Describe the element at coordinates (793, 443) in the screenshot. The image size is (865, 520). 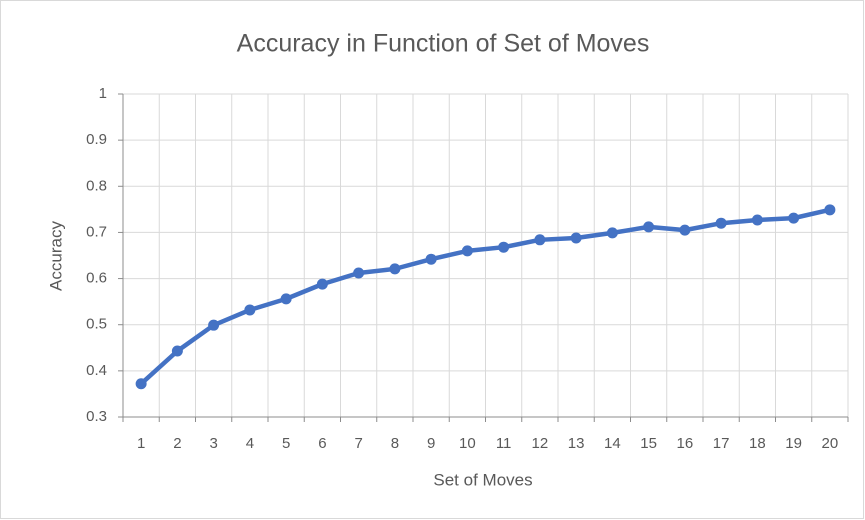
I see `x-tick-label: 19` at that location.